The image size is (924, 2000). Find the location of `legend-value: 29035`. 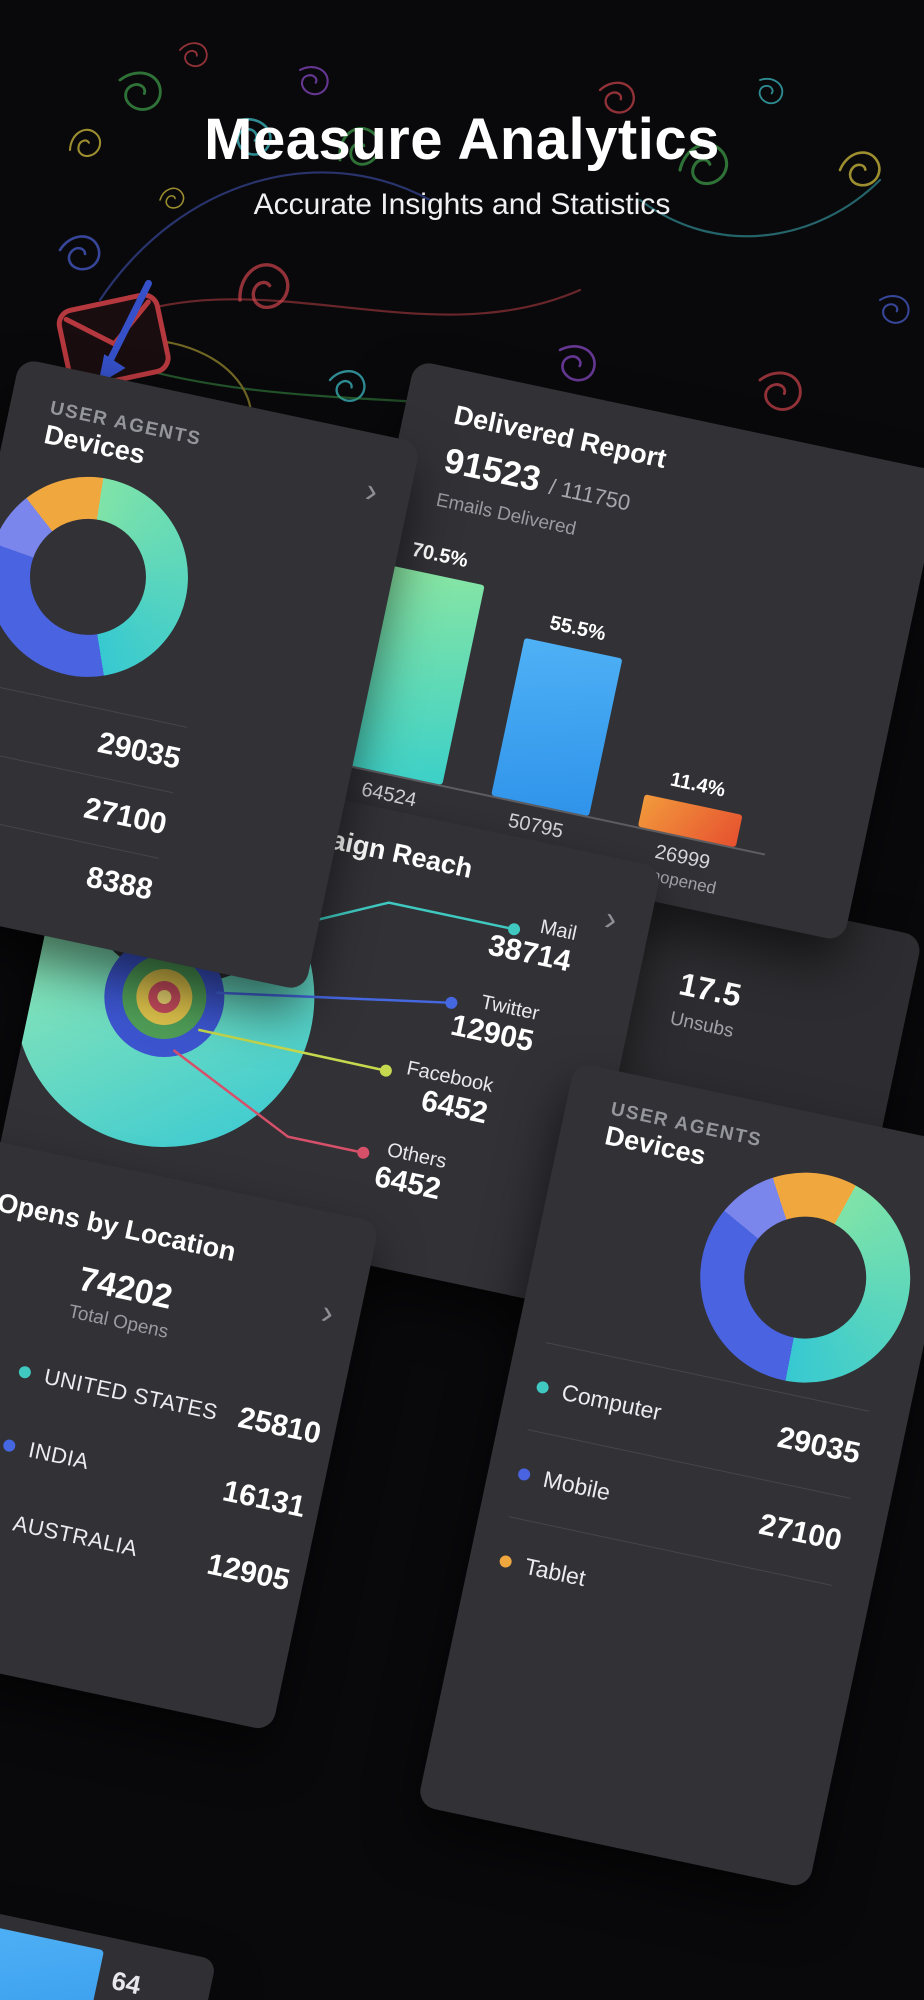

legend-value: 29035 is located at coordinates (819, 1445).